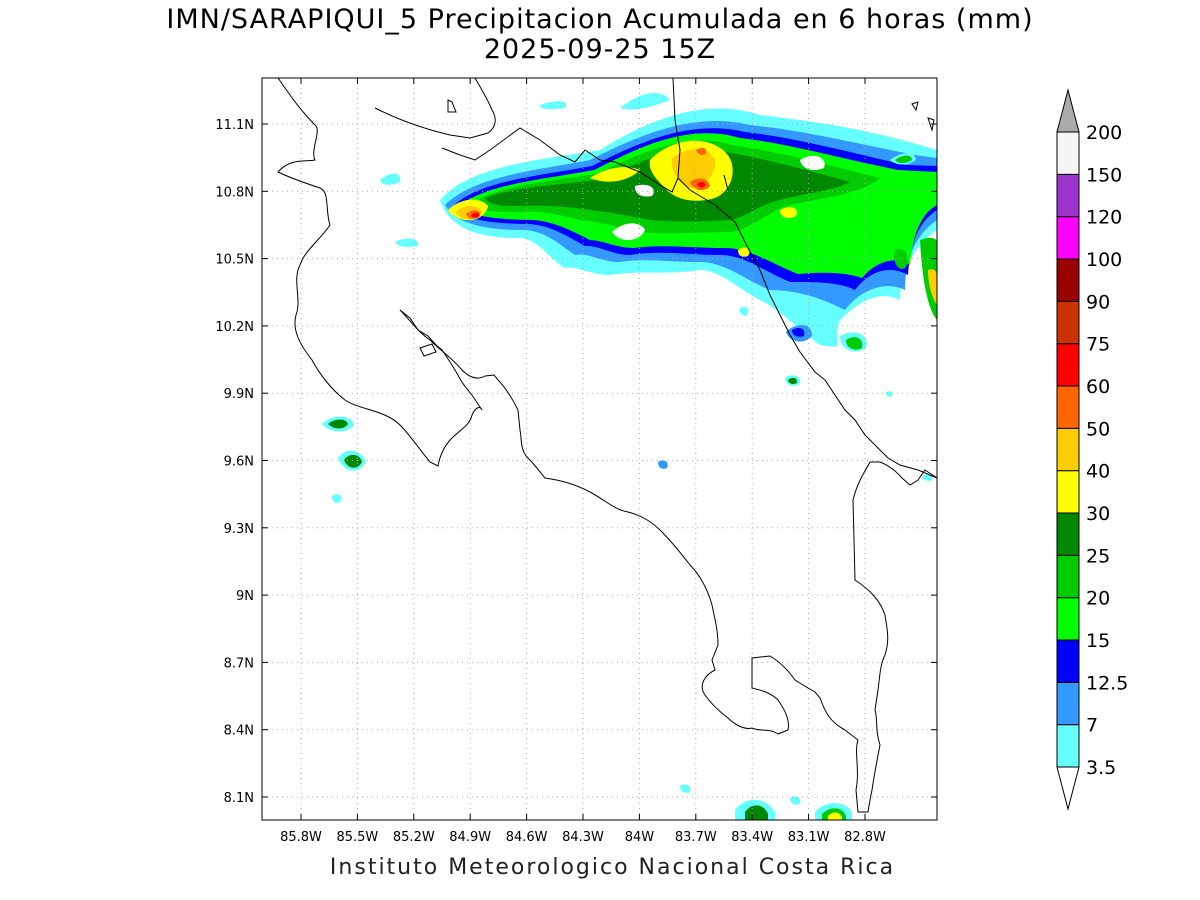 This screenshot has width=1200, height=900. What do you see at coordinates (752, 837) in the screenshot?
I see `lon-tick-label: 83.4W` at bounding box center [752, 837].